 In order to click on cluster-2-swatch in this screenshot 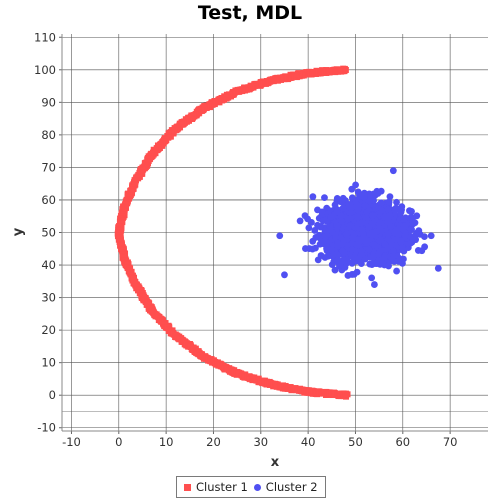, I will do `click(257, 487)`.